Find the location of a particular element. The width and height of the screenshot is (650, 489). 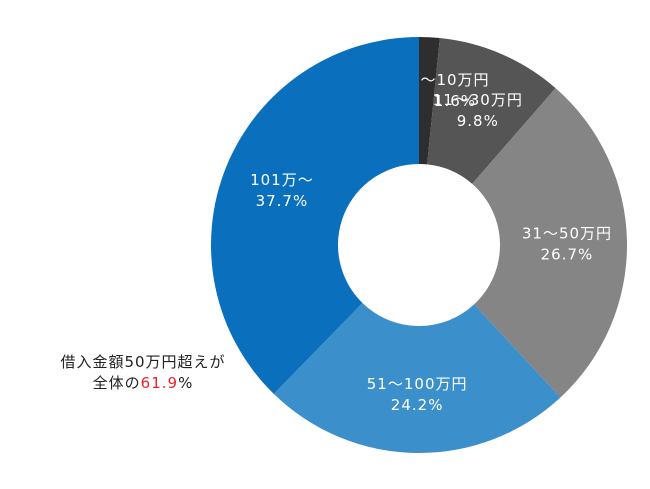

slice-category-label: 11～30万円 is located at coordinates (478, 100).